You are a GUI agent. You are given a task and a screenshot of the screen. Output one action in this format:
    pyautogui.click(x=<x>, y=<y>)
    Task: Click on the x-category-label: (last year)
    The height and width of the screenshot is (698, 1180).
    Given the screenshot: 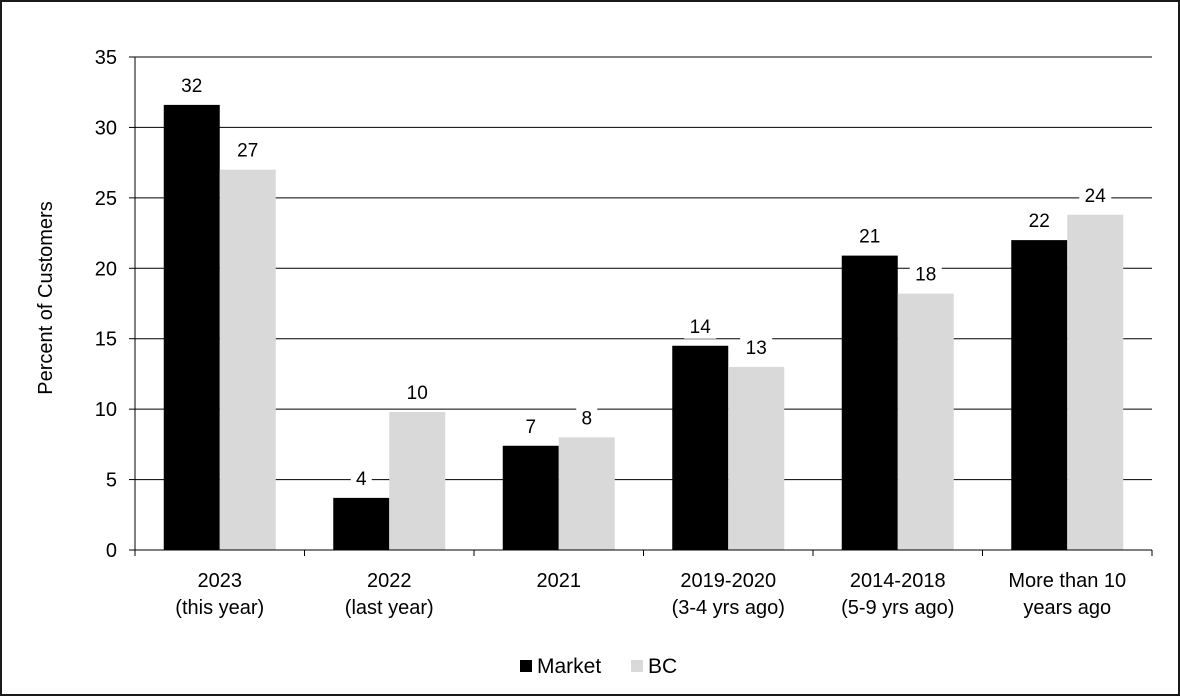 What is the action you would take?
    pyautogui.click(x=389, y=608)
    